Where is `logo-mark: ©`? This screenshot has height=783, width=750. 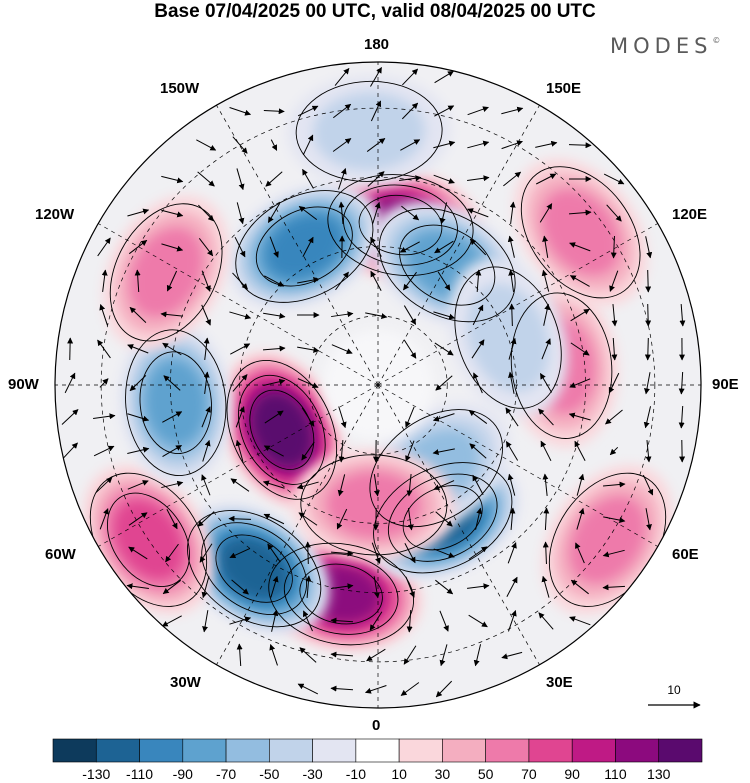
logo-mark: © is located at coordinates (716, 40).